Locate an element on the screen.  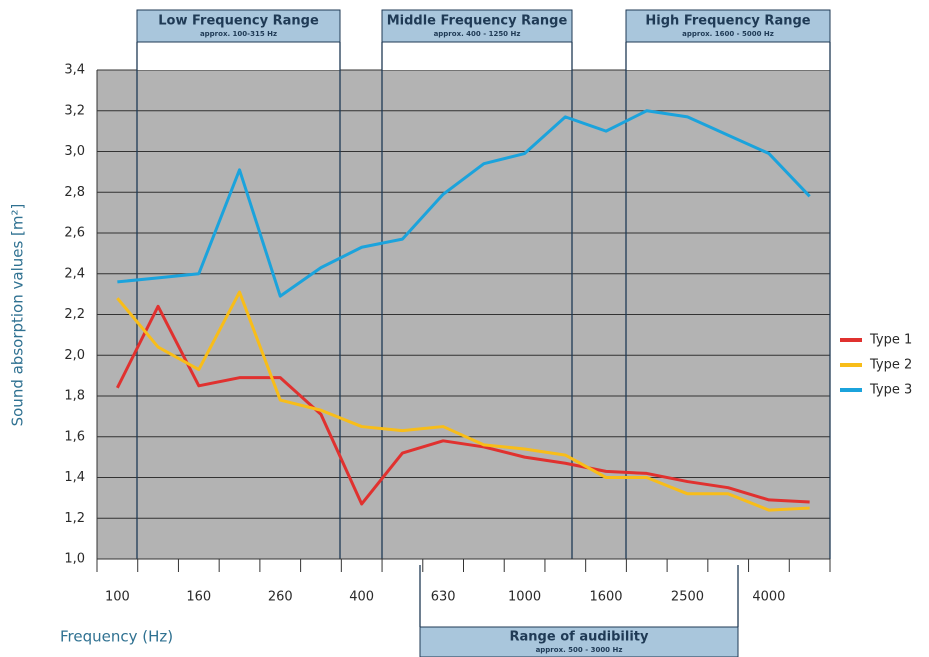
range-subtitle: approx. 1600 - 5000 Hz is located at coordinates (728, 34).